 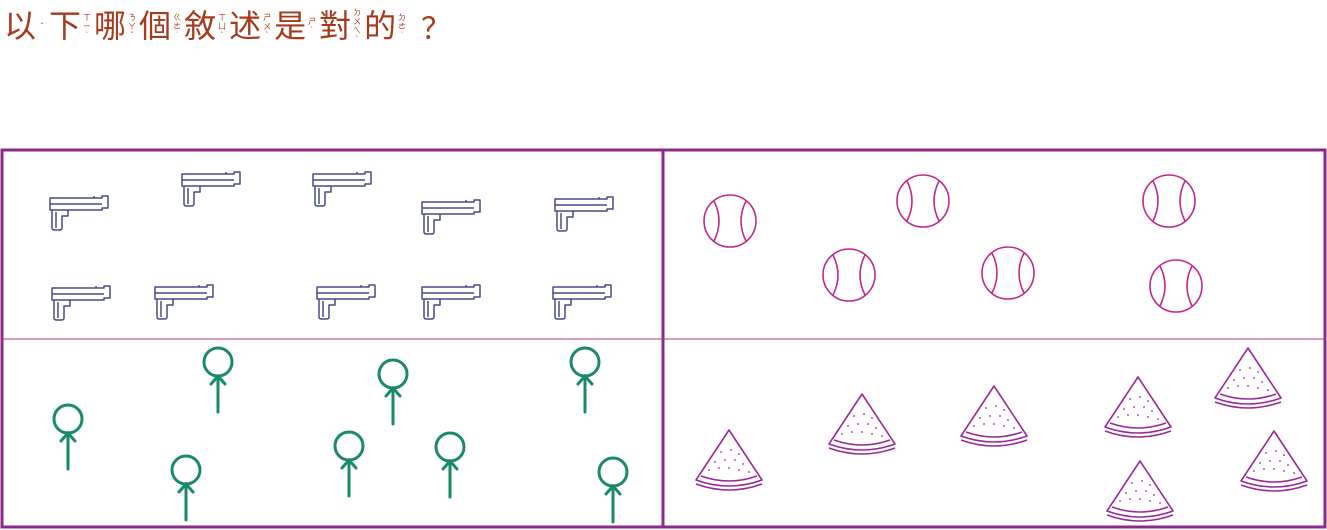 What do you see at coordinates (245, 26) in the screenshot?
I see `question-hanzi: 述` at bounding box center [245, 26].